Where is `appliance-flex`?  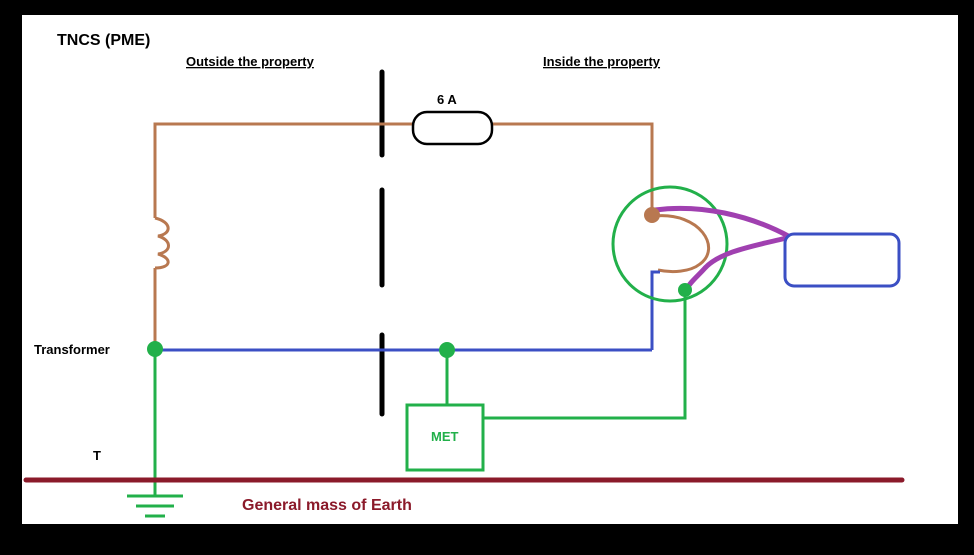
appliance-flex is located at coordinates (722, 249).